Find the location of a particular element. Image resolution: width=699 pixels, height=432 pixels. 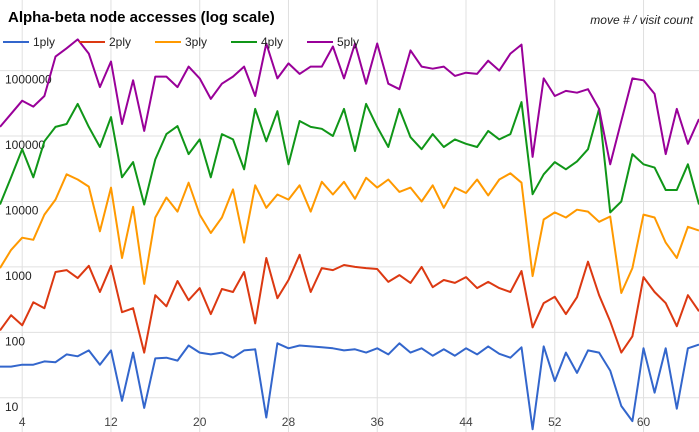

x-tick-label: 36 is located at coordinates (378, 422).